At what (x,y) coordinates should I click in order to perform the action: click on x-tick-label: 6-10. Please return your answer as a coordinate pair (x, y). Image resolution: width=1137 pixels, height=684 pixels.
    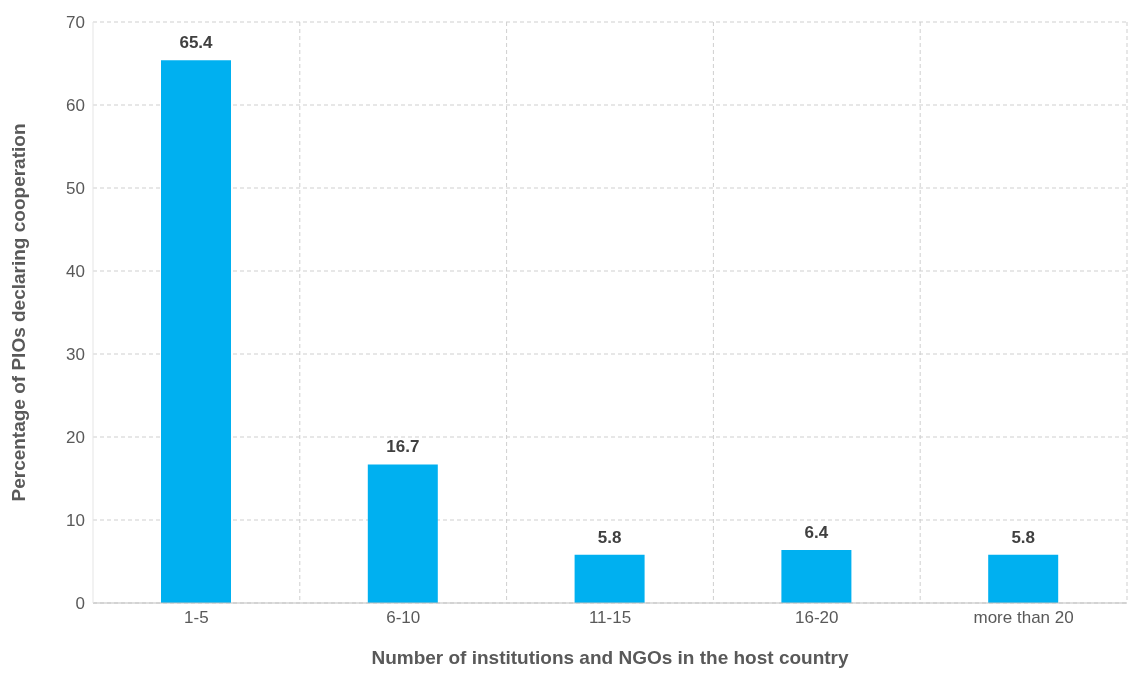
    Looking at the image, I should click on (403, 618).